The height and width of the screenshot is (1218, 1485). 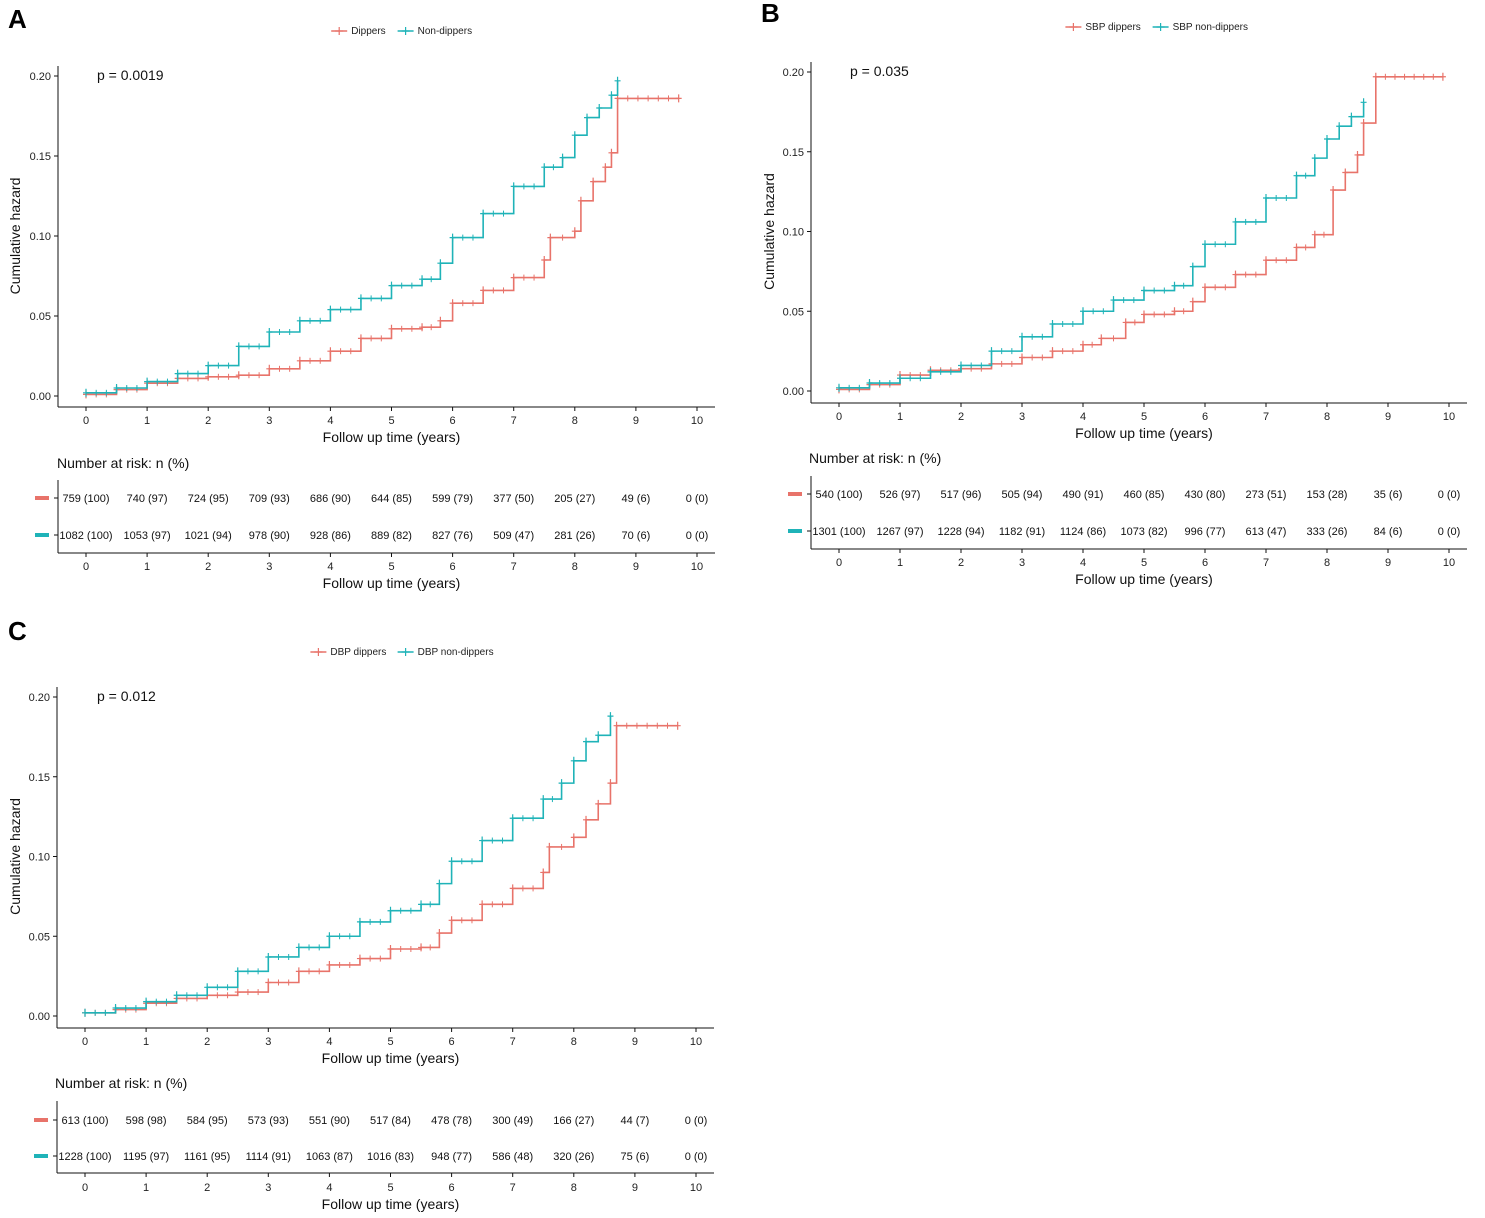 What do you see at coordinates (1205, 495) in the screenshot?
I see `risk-cell: 430 (80)` at bounding box center [1205, 495].